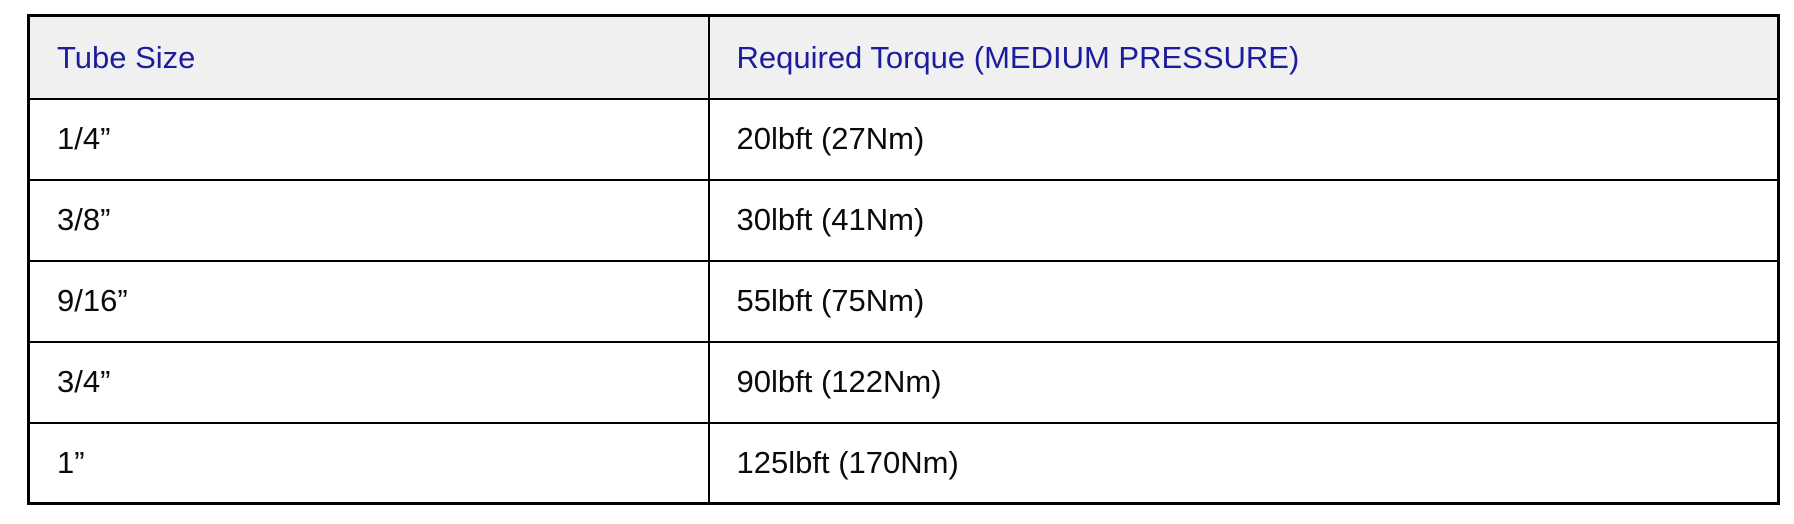 Image resolution: width=1794 pixels, height=524 pixels. I want to click on tube-size-cell: 1/4”, so click(368, 139).